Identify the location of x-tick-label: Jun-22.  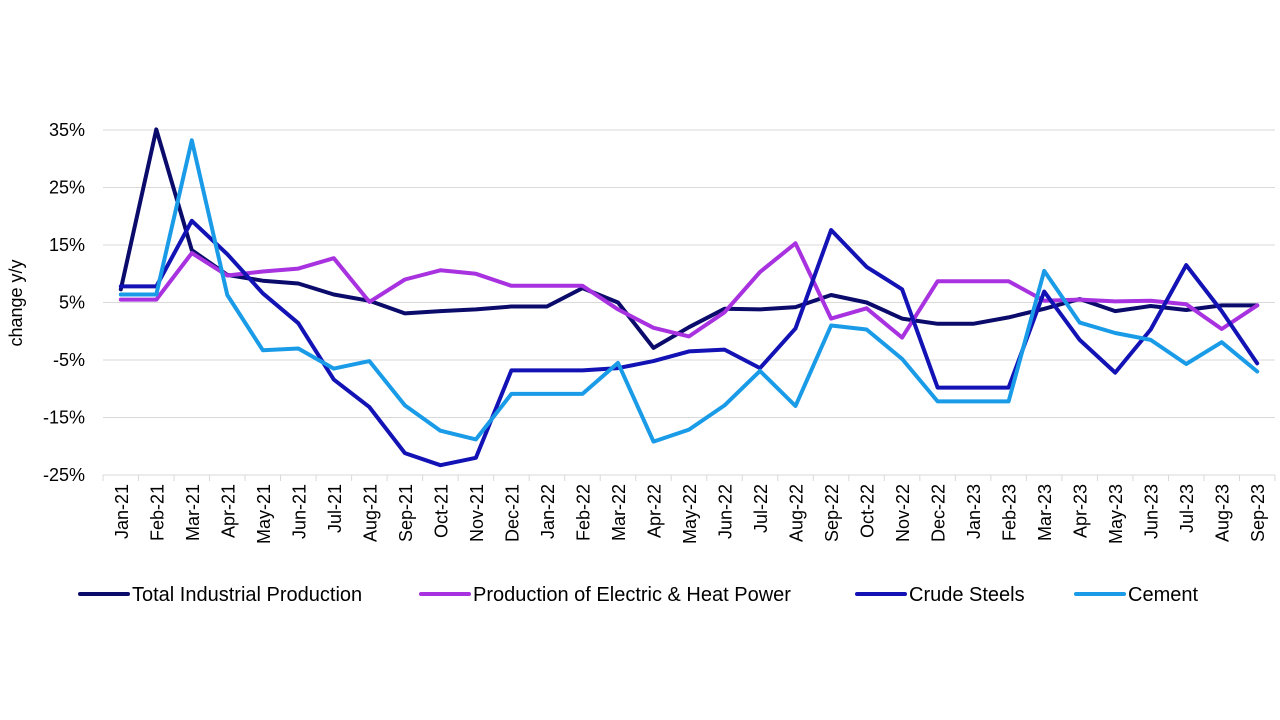
(726, 511).